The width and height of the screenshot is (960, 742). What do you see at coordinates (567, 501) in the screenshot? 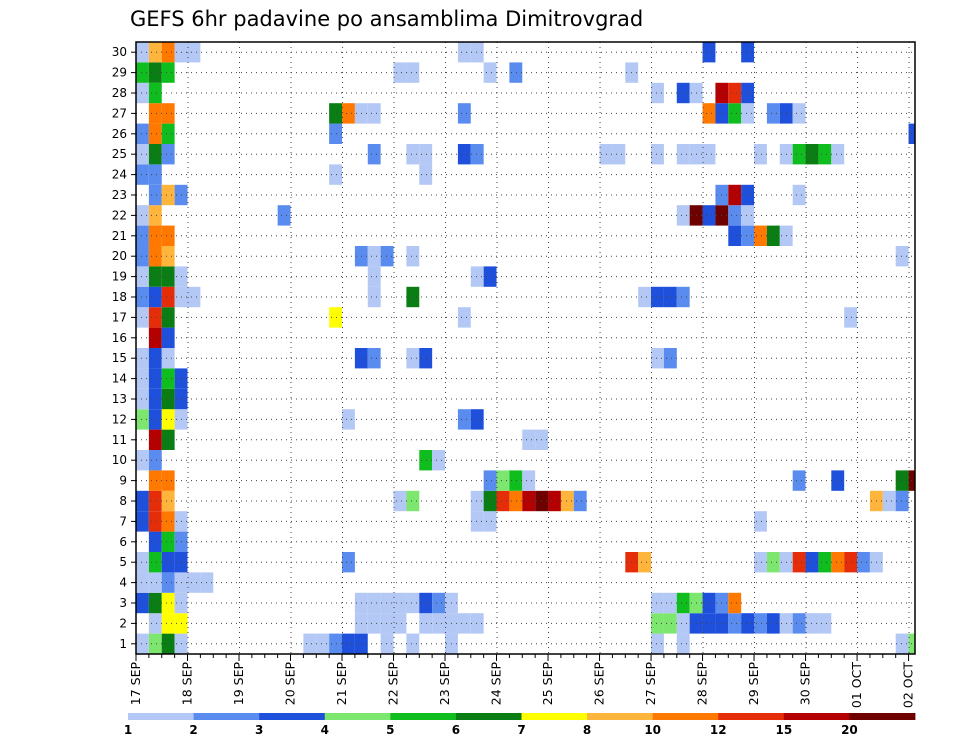
I see `precip-cell-m8-s33` at bounding box center [567, 501].